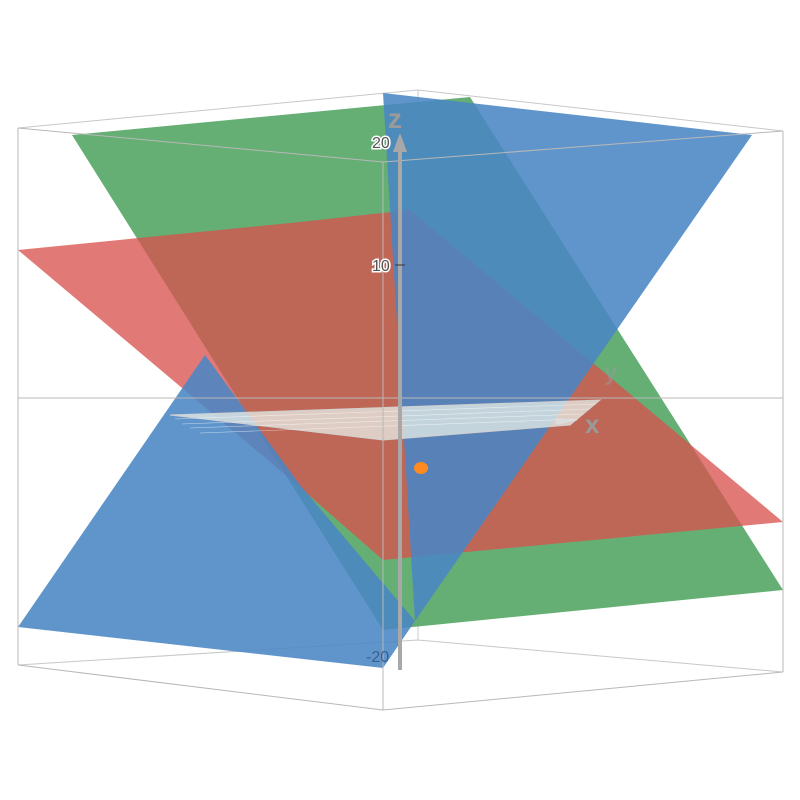 This screenshot has height=800, width=800. I want to click on z-tick-label-20: 20, so click(381, 143).